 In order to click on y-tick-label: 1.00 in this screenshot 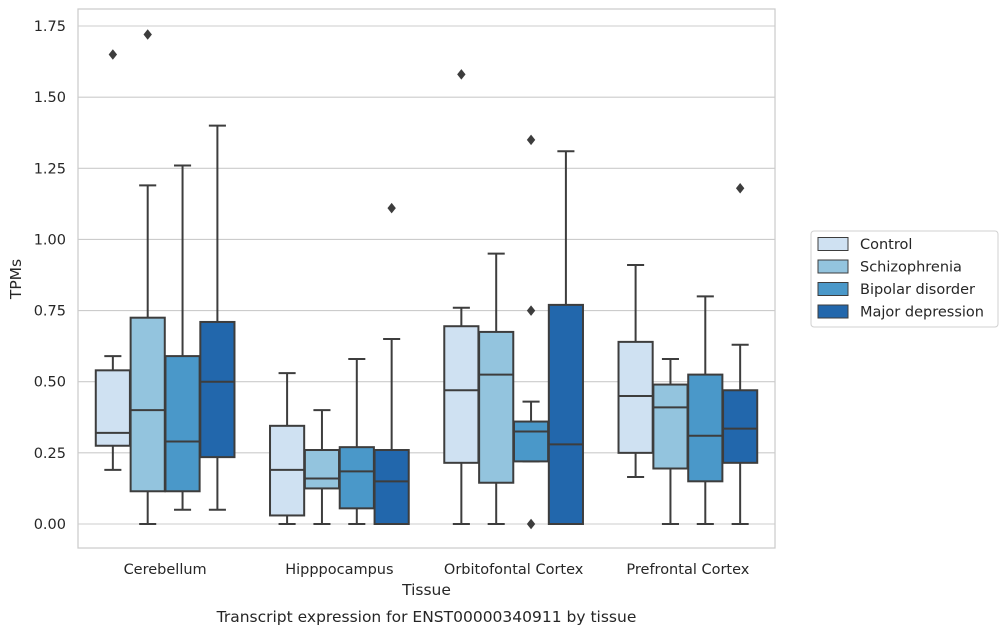, I will do `click(50, 240)`.